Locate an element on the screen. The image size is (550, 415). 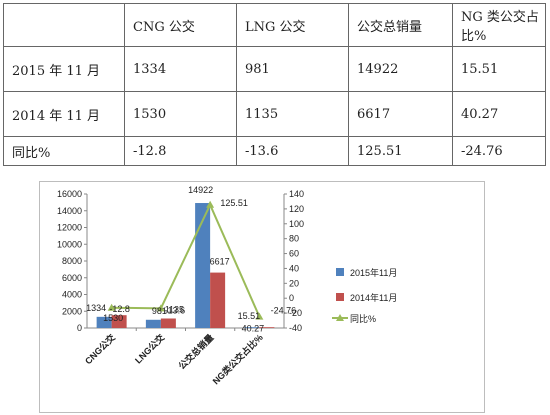
category-label: 公交总销量 is located at coordinates (196, 352).